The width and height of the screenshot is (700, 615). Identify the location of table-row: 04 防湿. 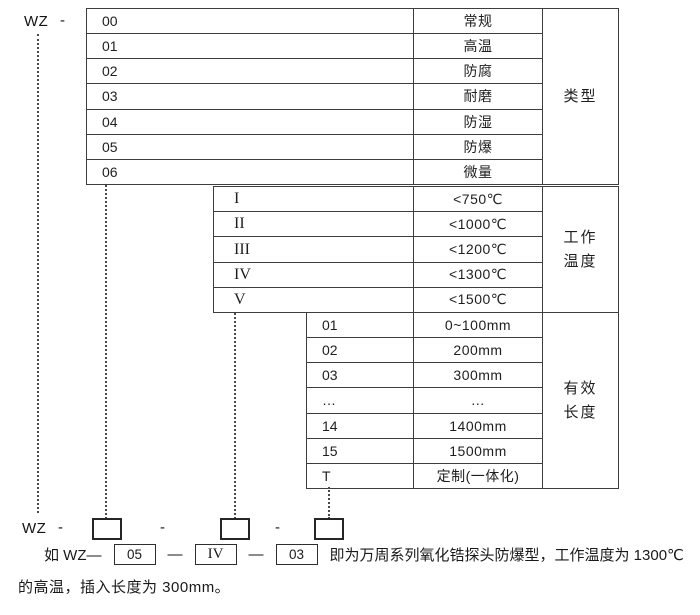
(314, 122).